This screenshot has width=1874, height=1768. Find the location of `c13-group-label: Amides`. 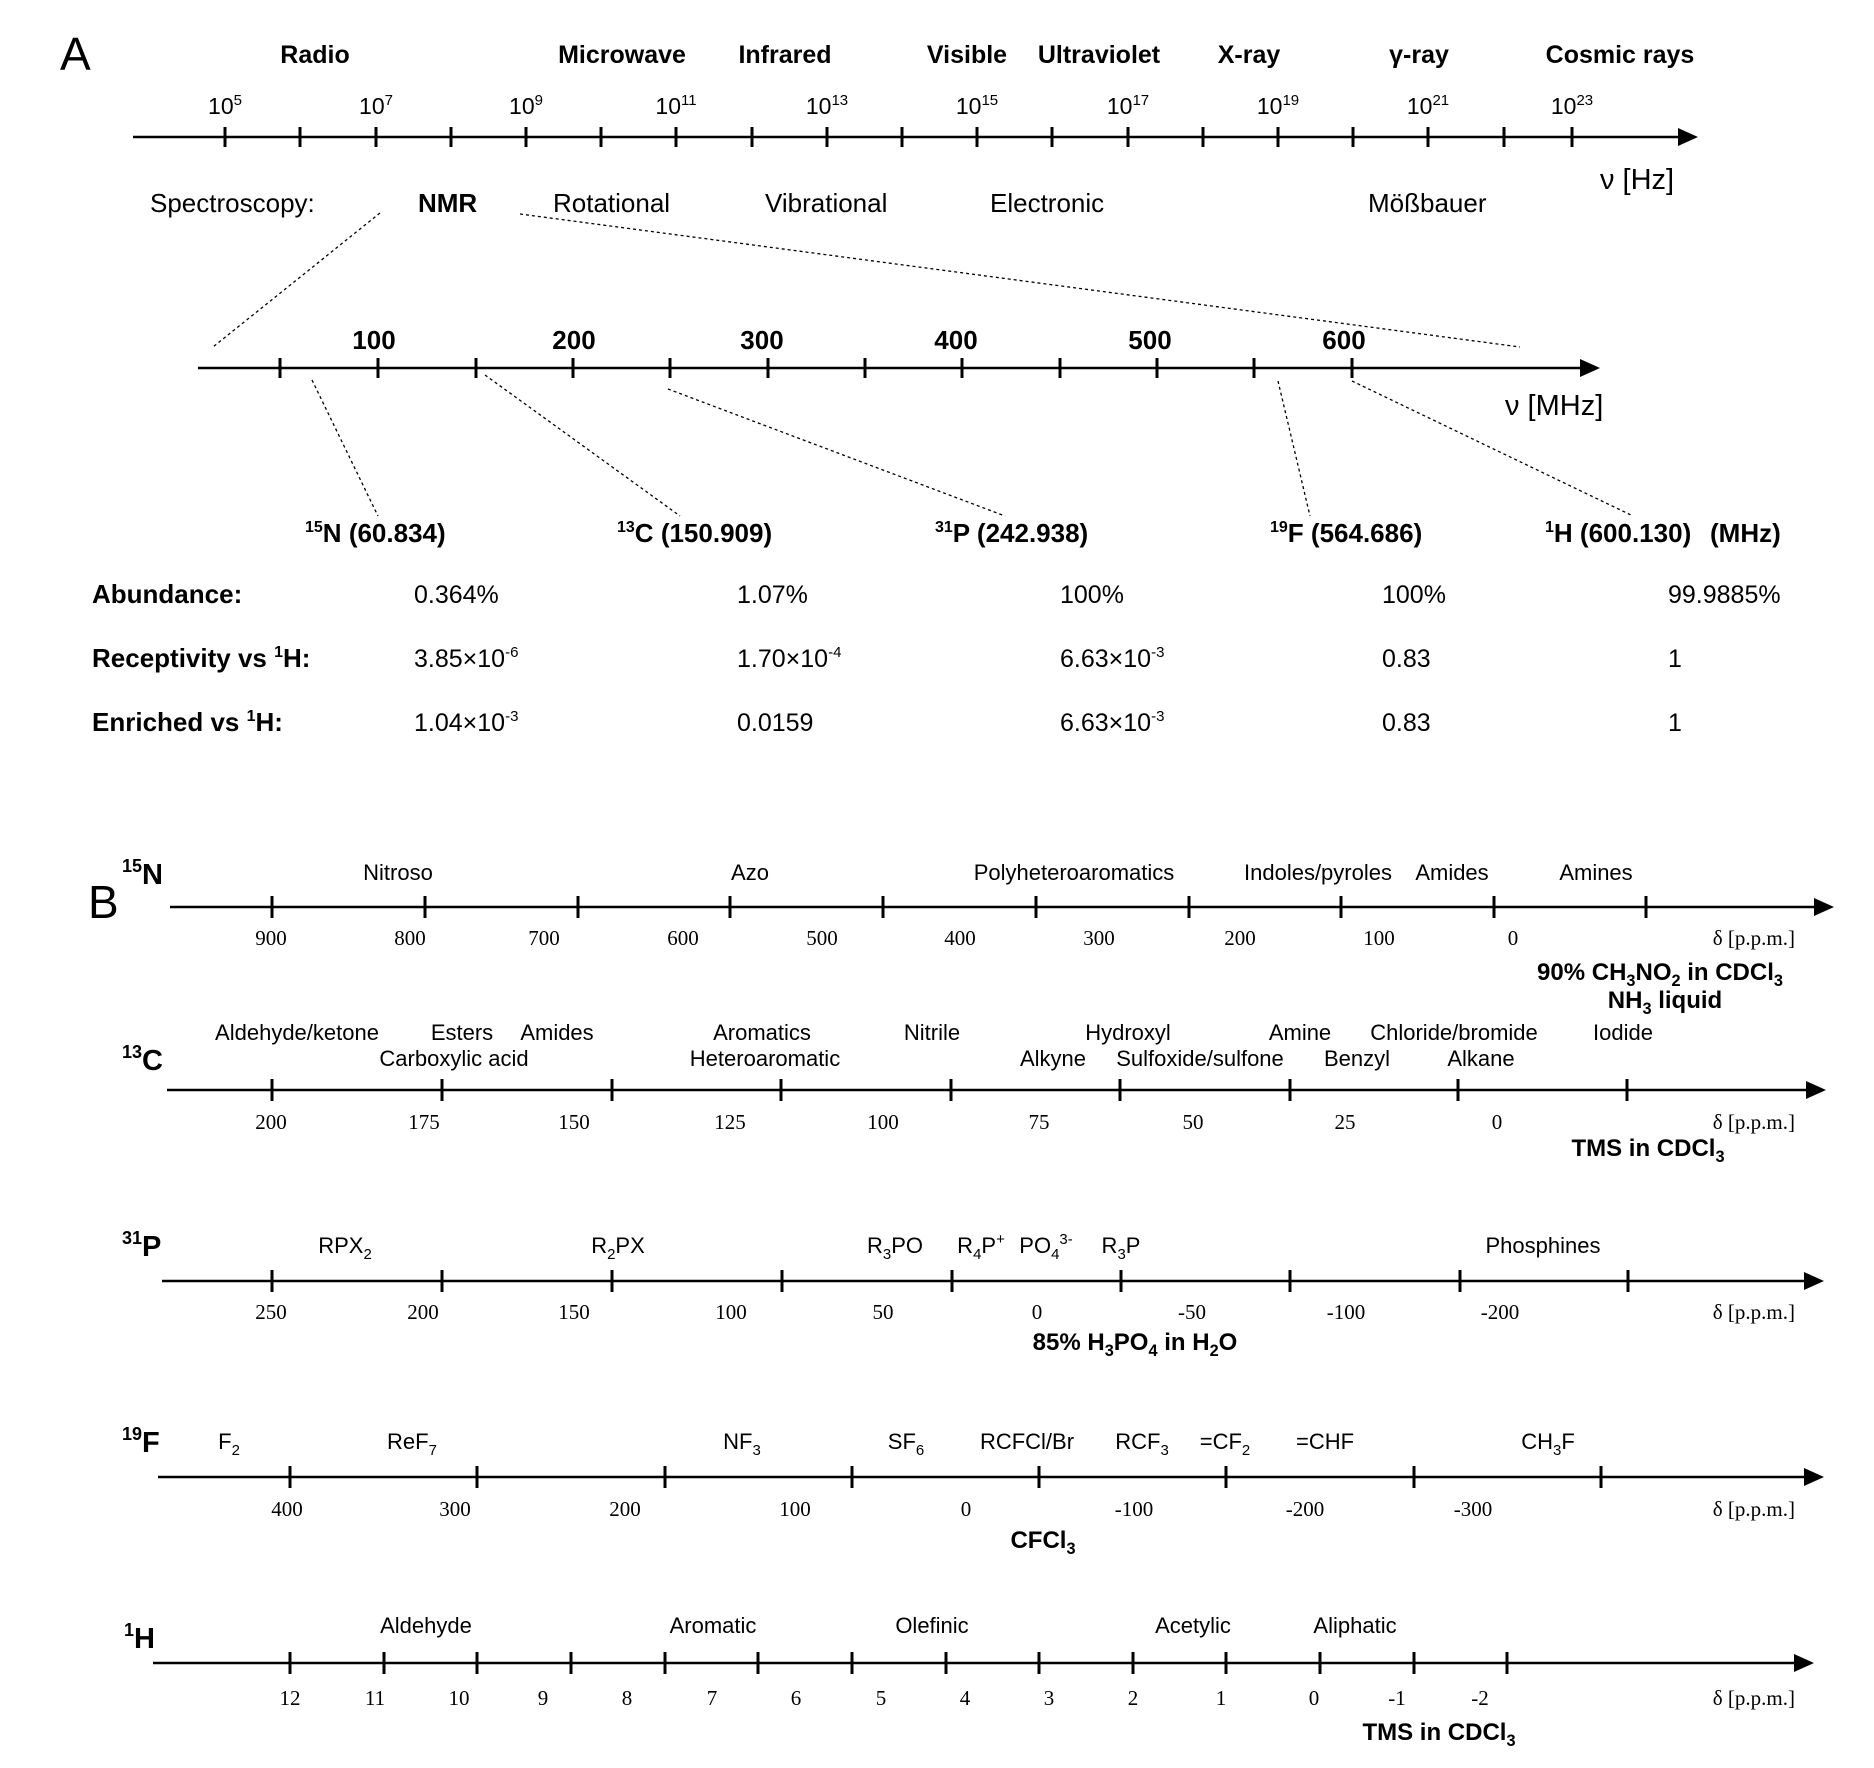

c13-group-label: Amides is located at coordinates (556, 1032).